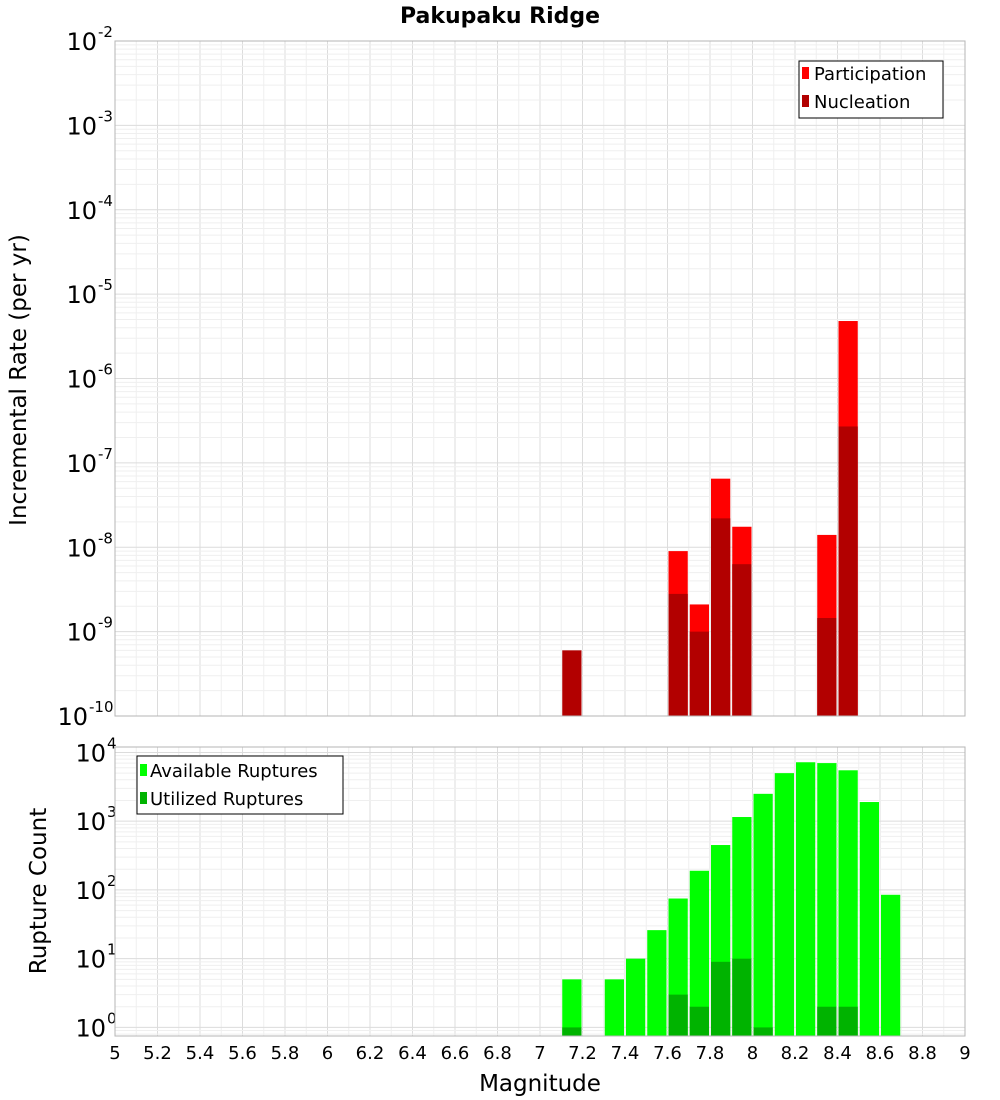 The height and width of the screenshot is (1100, 1000). I want to click on rate-y-tick-exponent: -8, so click(105, 538).